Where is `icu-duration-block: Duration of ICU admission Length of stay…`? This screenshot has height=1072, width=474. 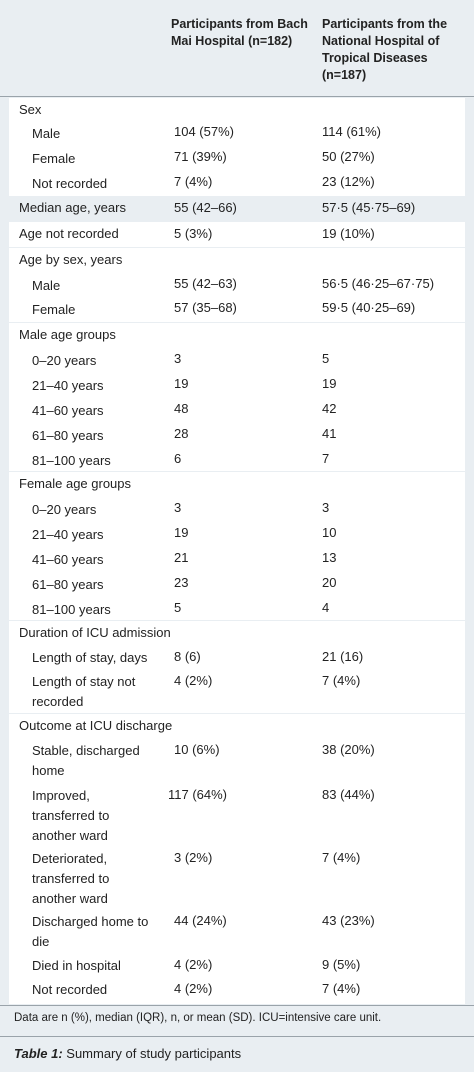 icu-duration-block: Duration of ICU admission Length of stay… is located at coordinates (237, 667).